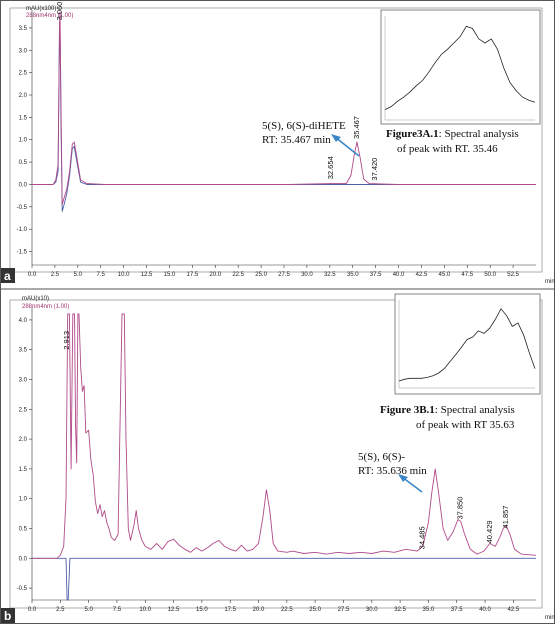  I want to click on panel-b-x-tick-label: 0.0, so click(32, 610).